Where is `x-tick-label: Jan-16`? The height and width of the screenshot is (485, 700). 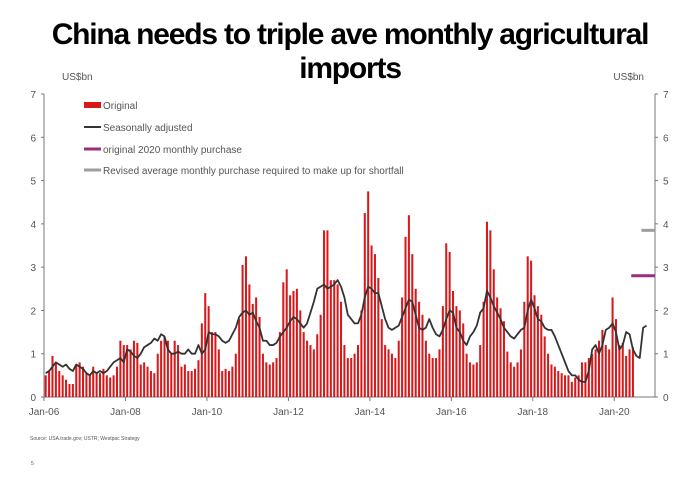 x-tick-label: Jan-16 is located at coordinates (451, 412).